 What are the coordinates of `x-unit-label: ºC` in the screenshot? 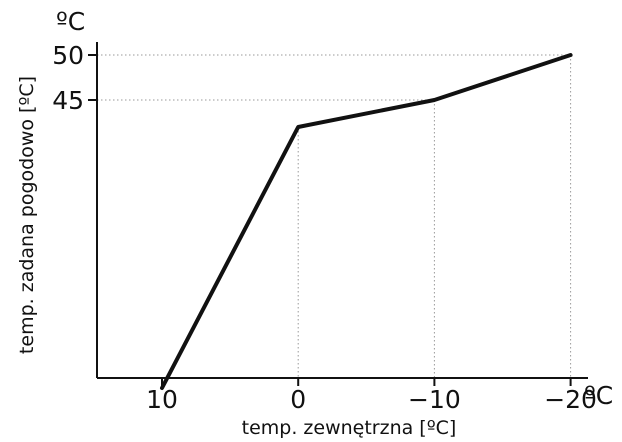 It's located at (598, 395).